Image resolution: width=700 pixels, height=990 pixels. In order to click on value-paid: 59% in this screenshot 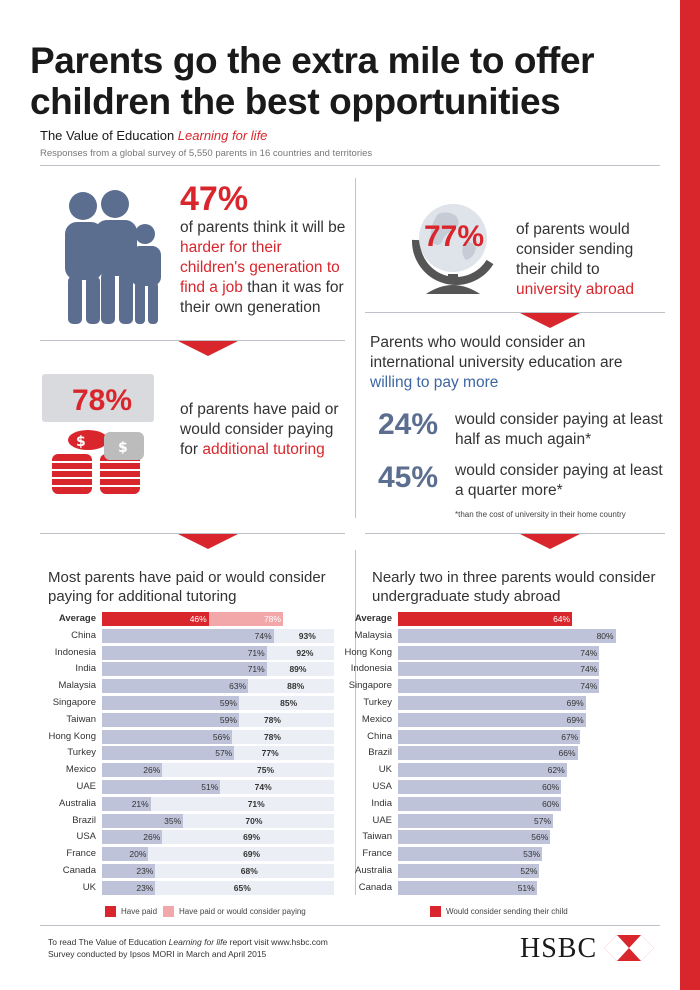, I will do `click(228, 719)`.